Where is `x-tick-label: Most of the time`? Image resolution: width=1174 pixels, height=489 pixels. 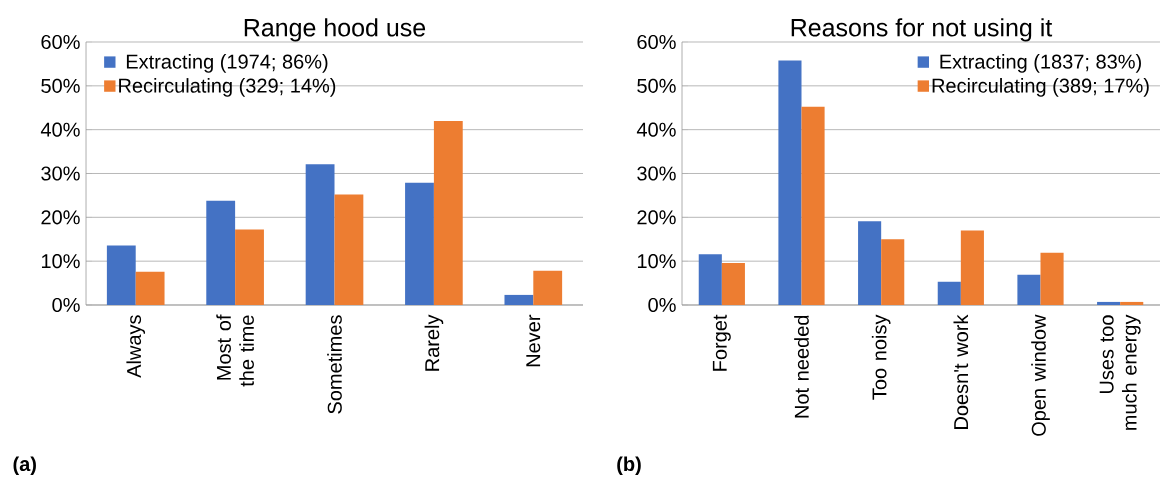
x-tick-label: Most of the time is located at coordinates (235, 350).